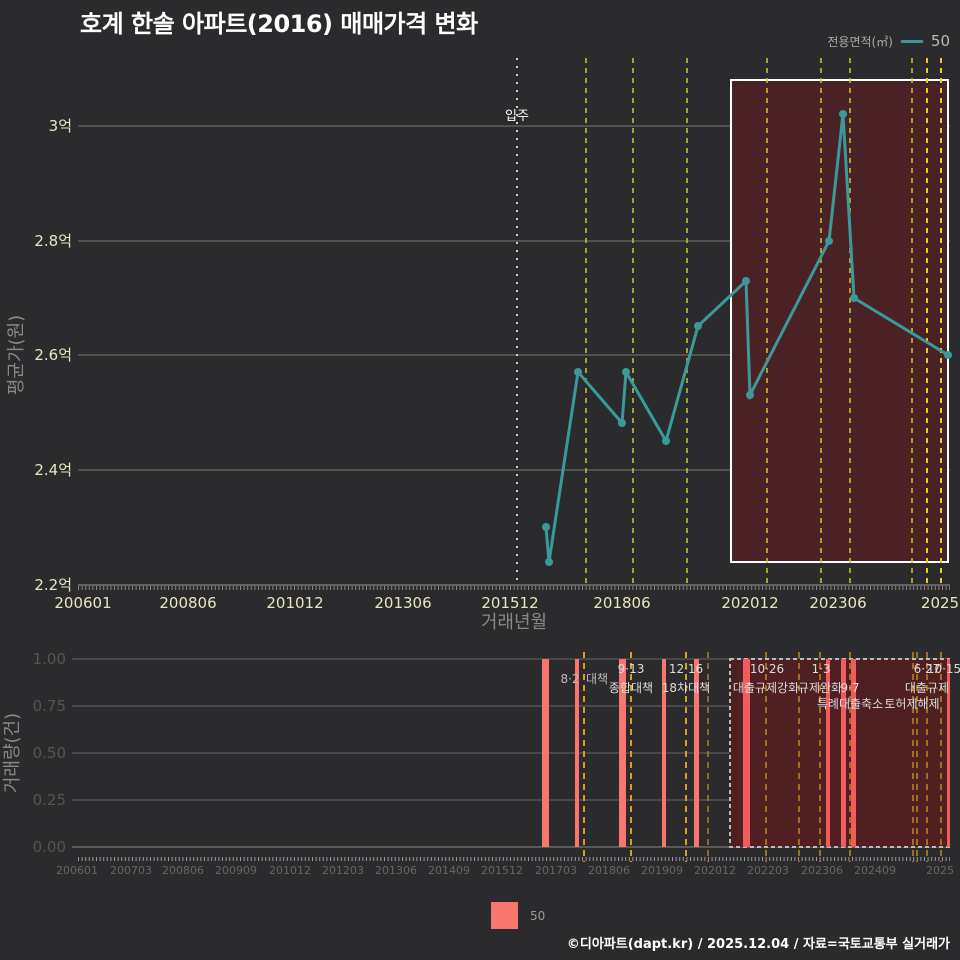 Image resolution: width=960 pixels, height=960 pixels. What do you see at coordinates (766, 688) in the screenshot?
I see `svg-text: 대출규제강화` at bounding box center [766, 688].